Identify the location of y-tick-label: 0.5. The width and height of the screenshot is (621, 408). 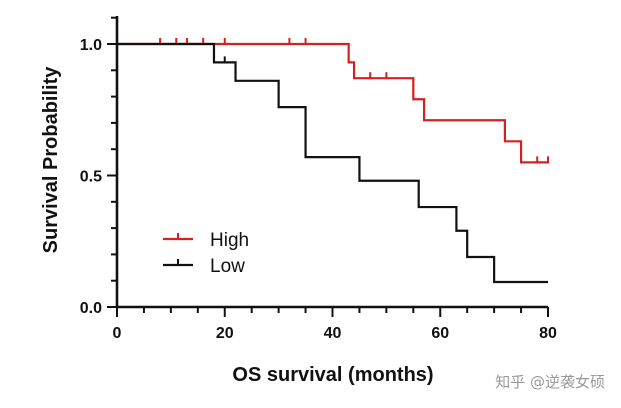
(91, 177).